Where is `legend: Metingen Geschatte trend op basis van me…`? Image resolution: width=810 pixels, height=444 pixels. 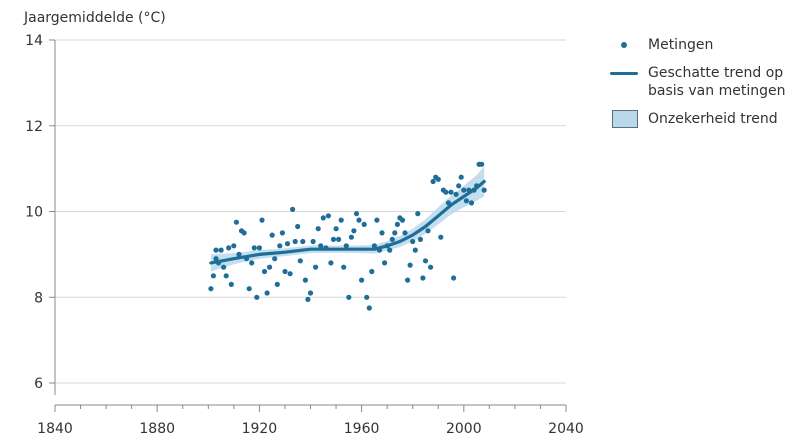 legend: Metingen Geschatte trend op basis van me… is located at coordinates (708, 87).